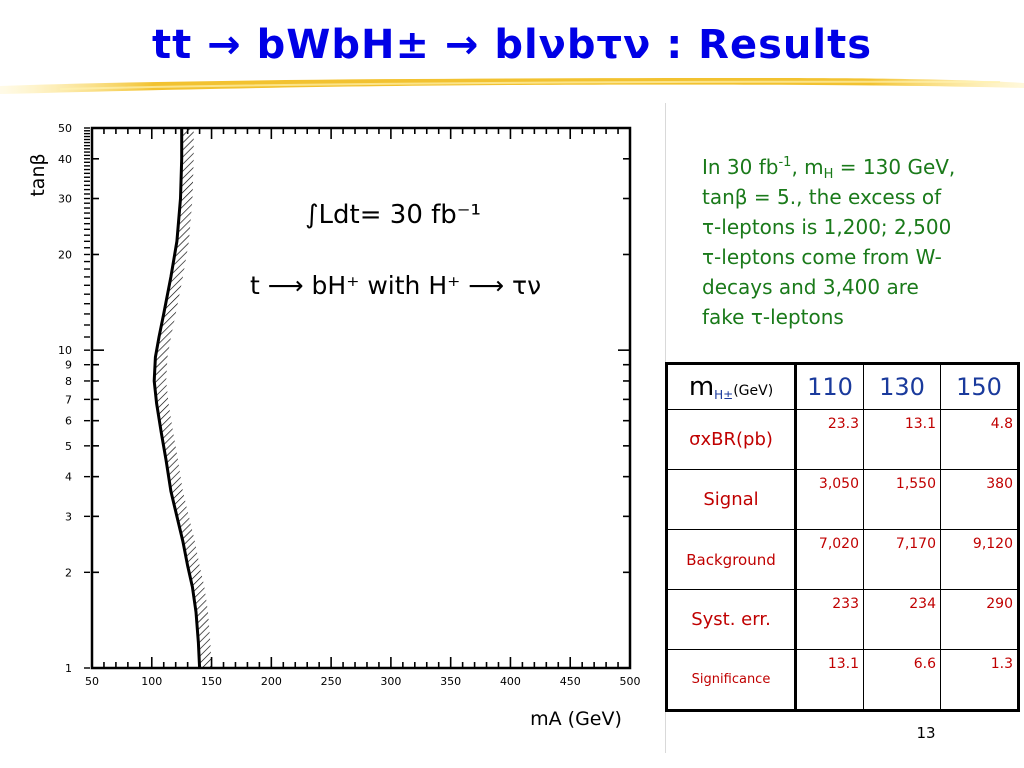  What do you see at coordinates (785, 162) in the screenshot?
I see `description-sup: -1` at bounding box center [785, 162].